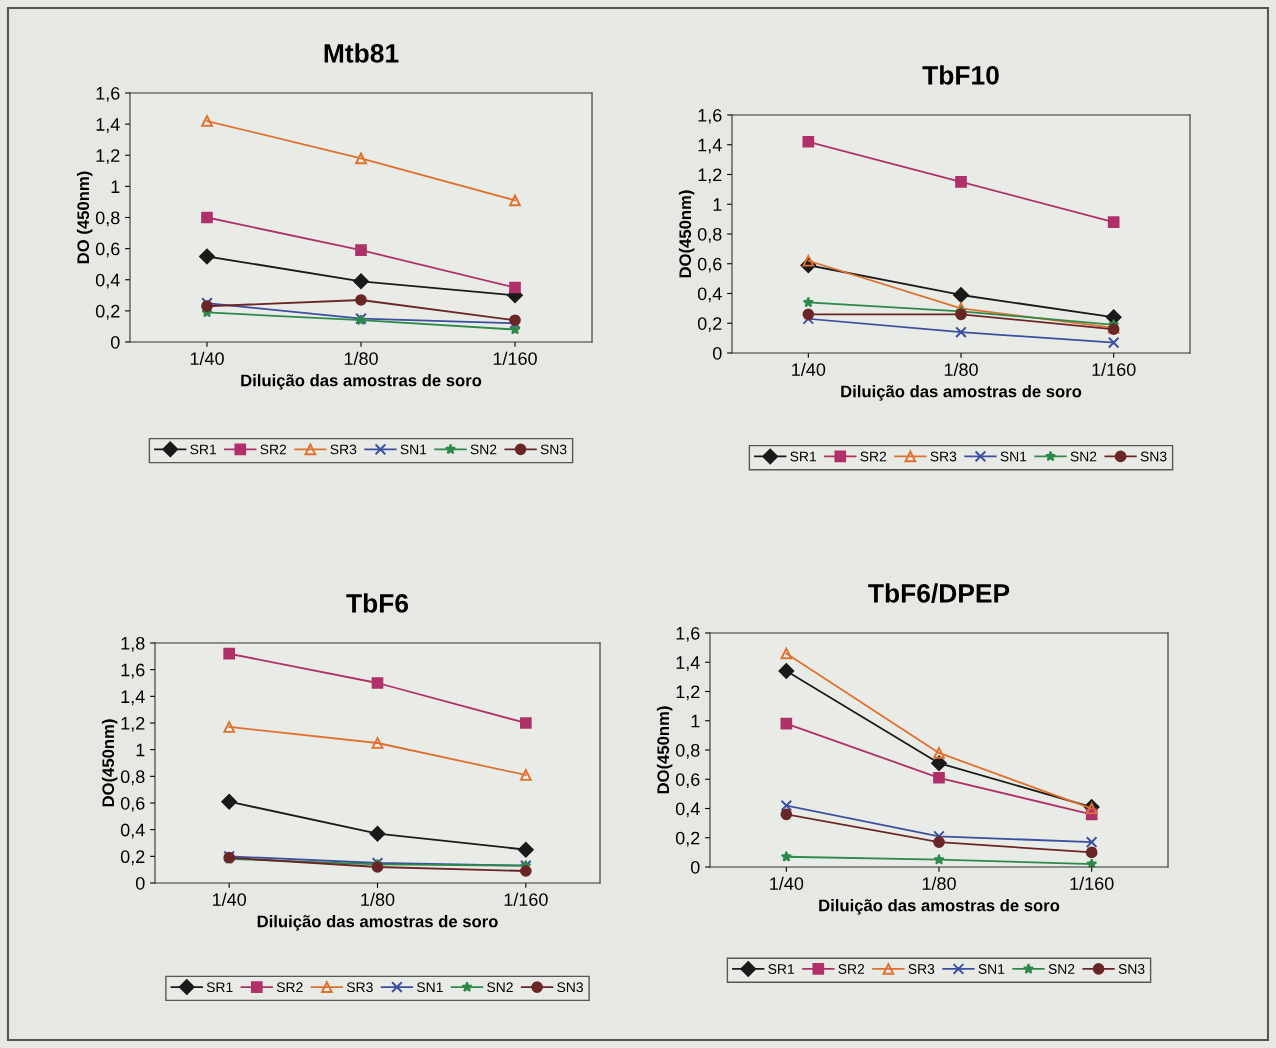 The width and height of the screenshot is (1276, 1048). I want to click on y-axis-title: DO (450nm), so click(84, 217).